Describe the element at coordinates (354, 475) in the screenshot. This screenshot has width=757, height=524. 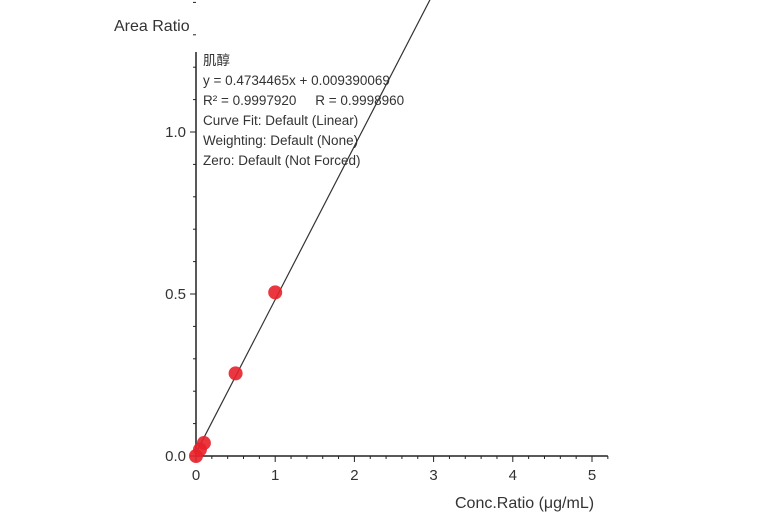
I see `x-tick-label: 2` at that location.